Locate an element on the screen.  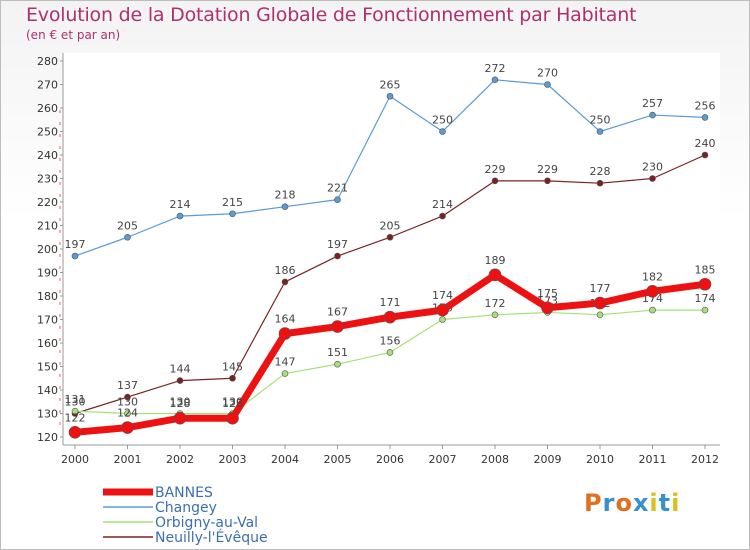
x-tick-label: 2007 is located at coordinates (443, 459).